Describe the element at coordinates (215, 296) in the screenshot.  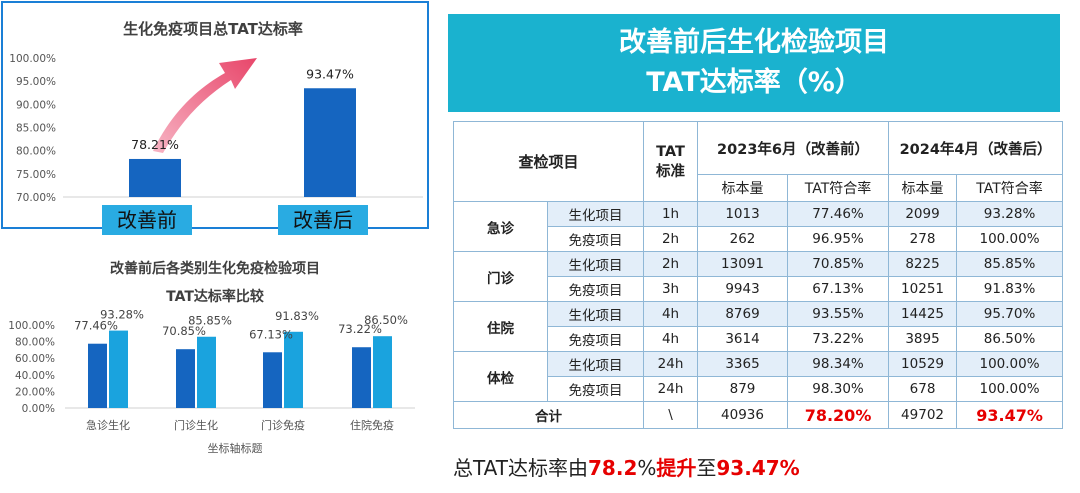
I see `chart2-subtitle: TAT达标率比较` at that location.